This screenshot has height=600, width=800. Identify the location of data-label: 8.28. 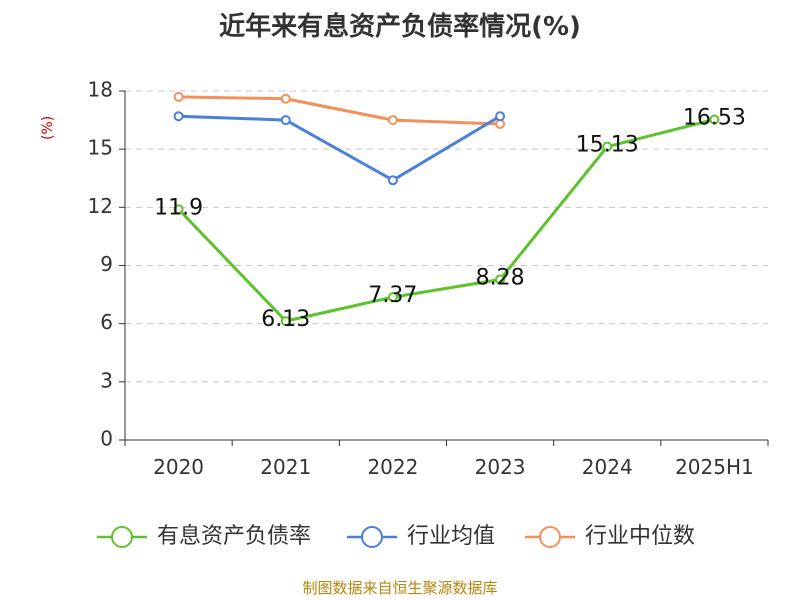
(500, 277).